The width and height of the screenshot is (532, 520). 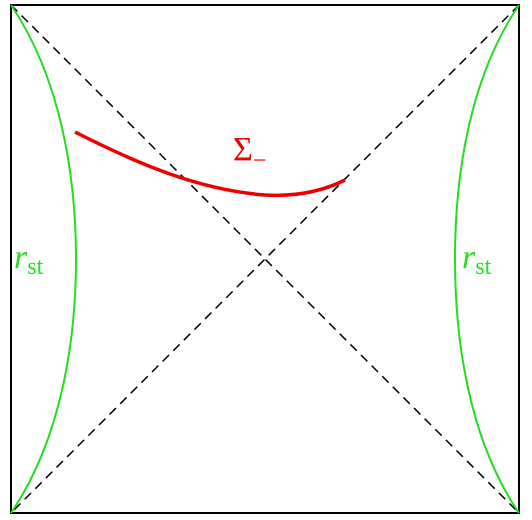 I want to click on horizon-curve-right, so click(x=486, y=259).